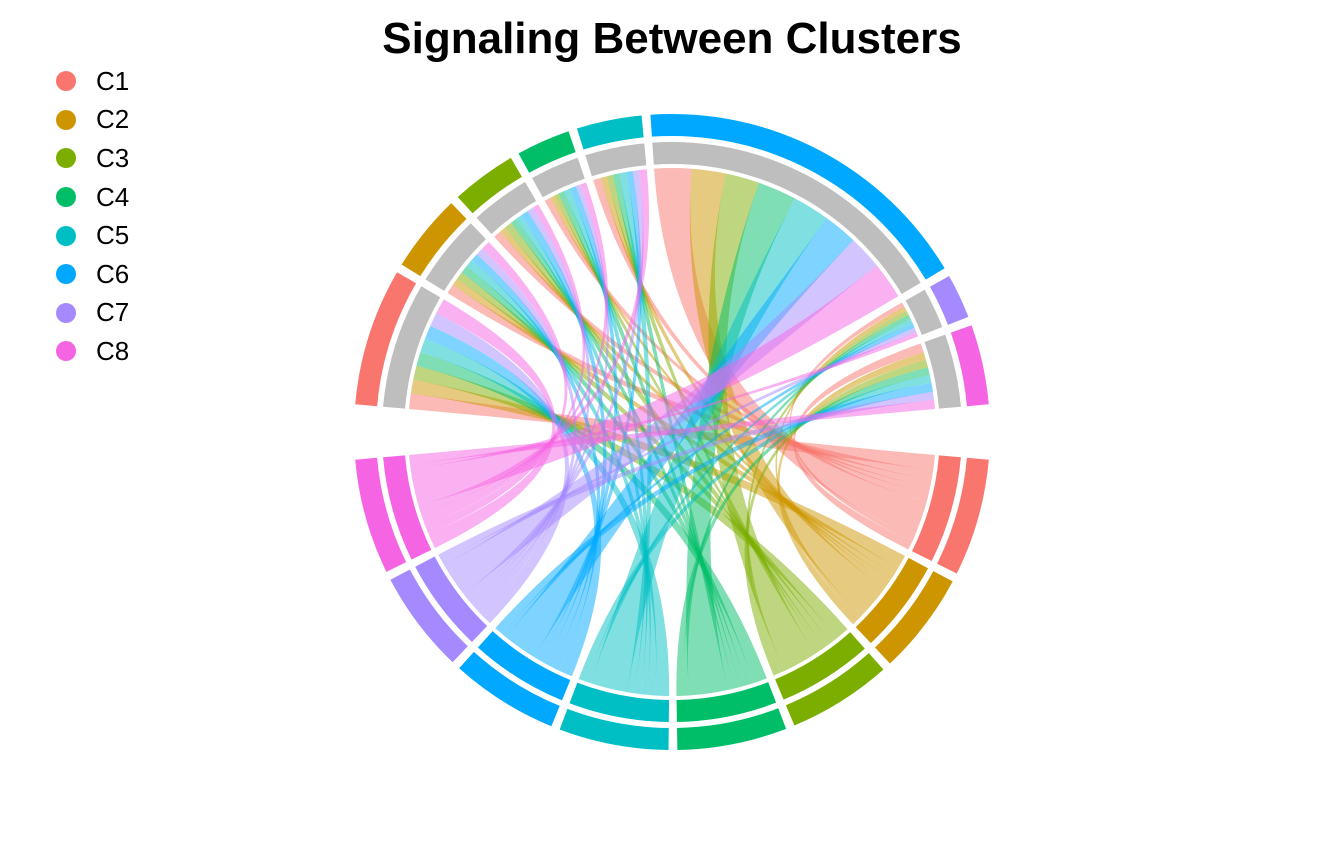 The height and width of the screenshot is (865, 1344). I want to click on target-sector-outer-c4, so click(547, 152).